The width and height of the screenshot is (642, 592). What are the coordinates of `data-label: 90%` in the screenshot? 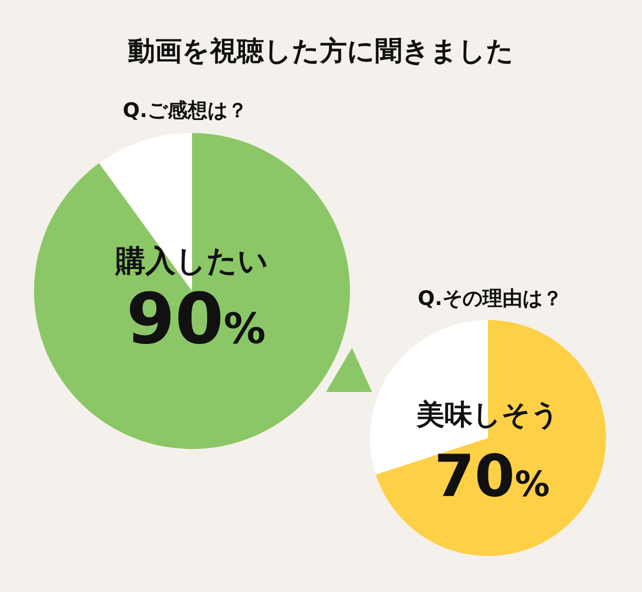 It's located at (196, 319).